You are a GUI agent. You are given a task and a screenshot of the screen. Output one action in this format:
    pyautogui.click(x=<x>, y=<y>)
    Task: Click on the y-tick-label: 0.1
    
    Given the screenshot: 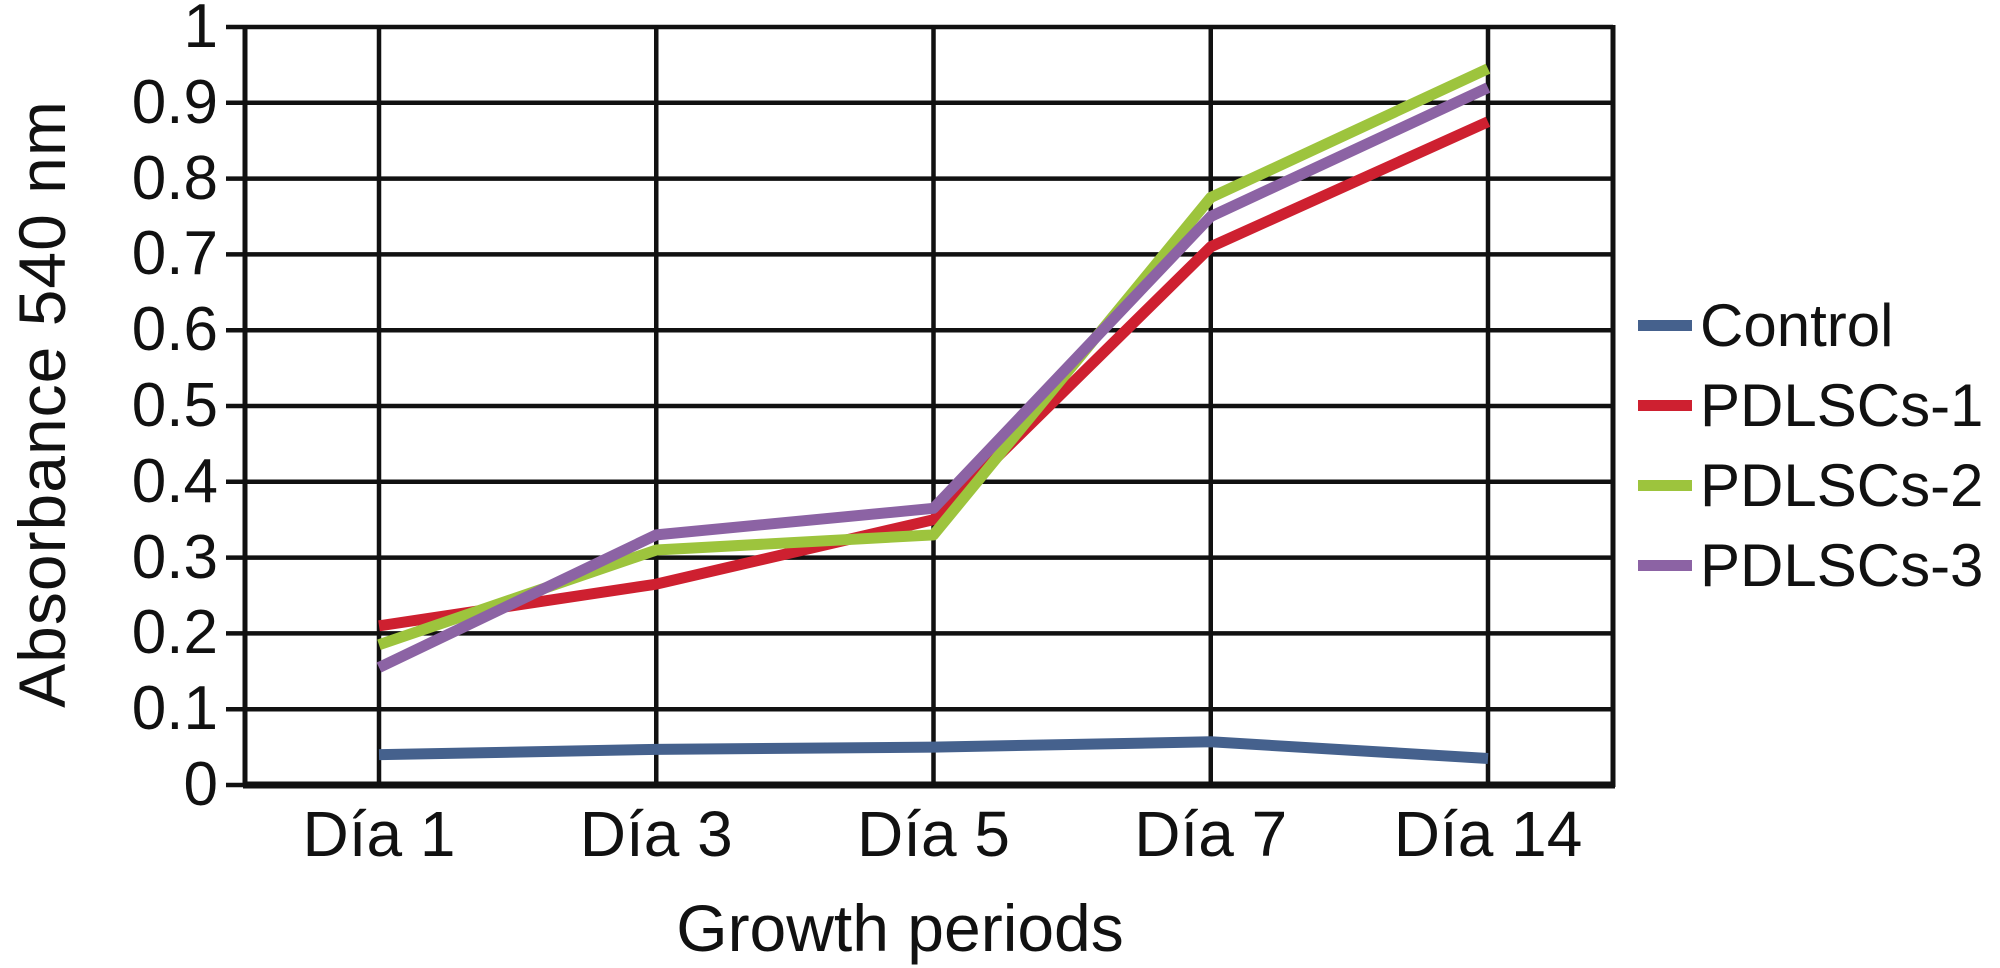 What is the action you would take?
    pyautogui.click(x=174, y=709)
    